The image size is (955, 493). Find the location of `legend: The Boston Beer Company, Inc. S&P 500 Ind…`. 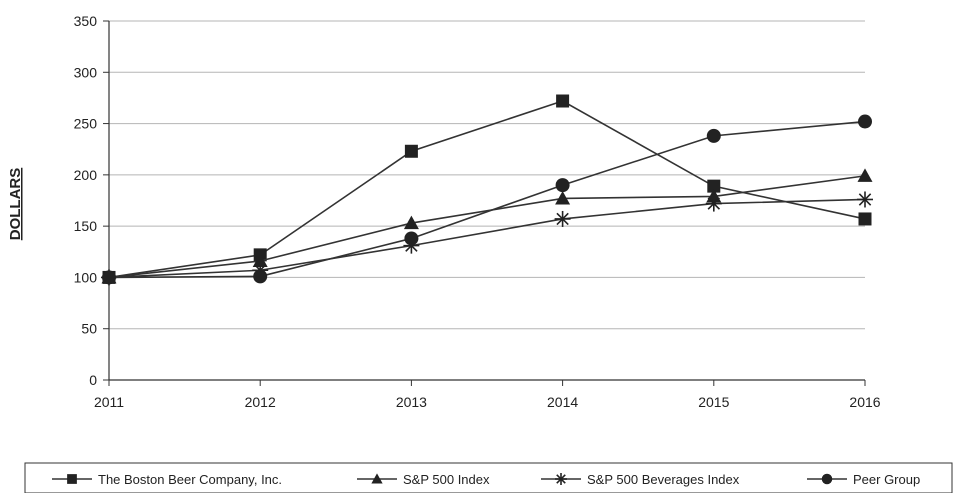

legend: The Boston Beer Company, Inc. S&P 500 Ind… is located at coordinates (488, 477).